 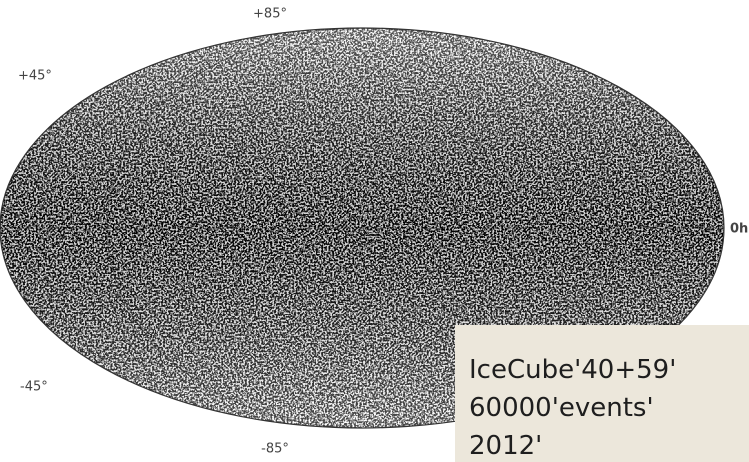 What do you see at coordinates (573, 370) in the screenshot?
I see `caption-line: IceCube'40+59'` at bounding box center [573, 370].